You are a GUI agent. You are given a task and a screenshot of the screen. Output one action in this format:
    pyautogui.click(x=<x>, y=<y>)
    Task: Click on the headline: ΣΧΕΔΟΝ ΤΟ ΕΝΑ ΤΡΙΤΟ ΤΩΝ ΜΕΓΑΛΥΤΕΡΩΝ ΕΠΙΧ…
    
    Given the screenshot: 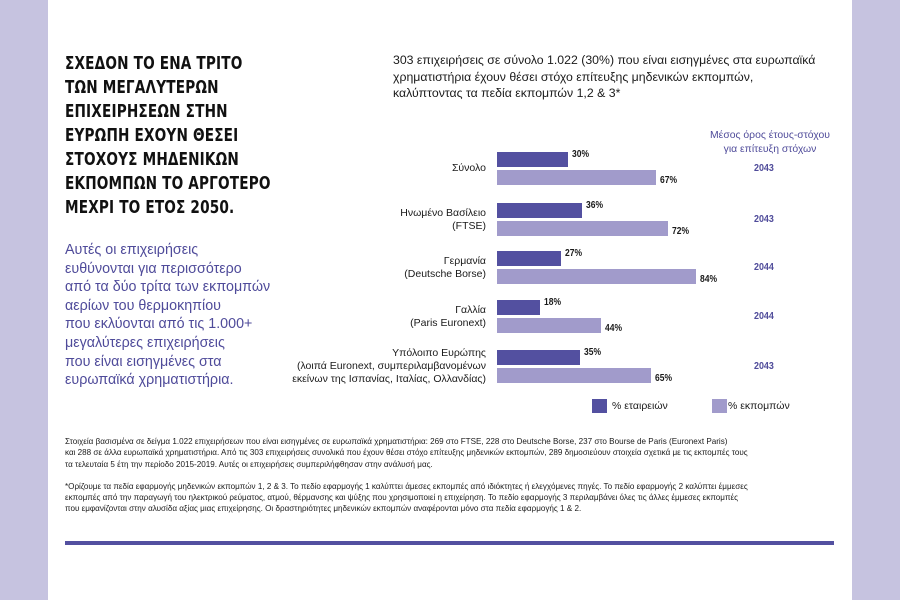 What is the action you would take?
    pyautogui.click(x=168, y=136)
    